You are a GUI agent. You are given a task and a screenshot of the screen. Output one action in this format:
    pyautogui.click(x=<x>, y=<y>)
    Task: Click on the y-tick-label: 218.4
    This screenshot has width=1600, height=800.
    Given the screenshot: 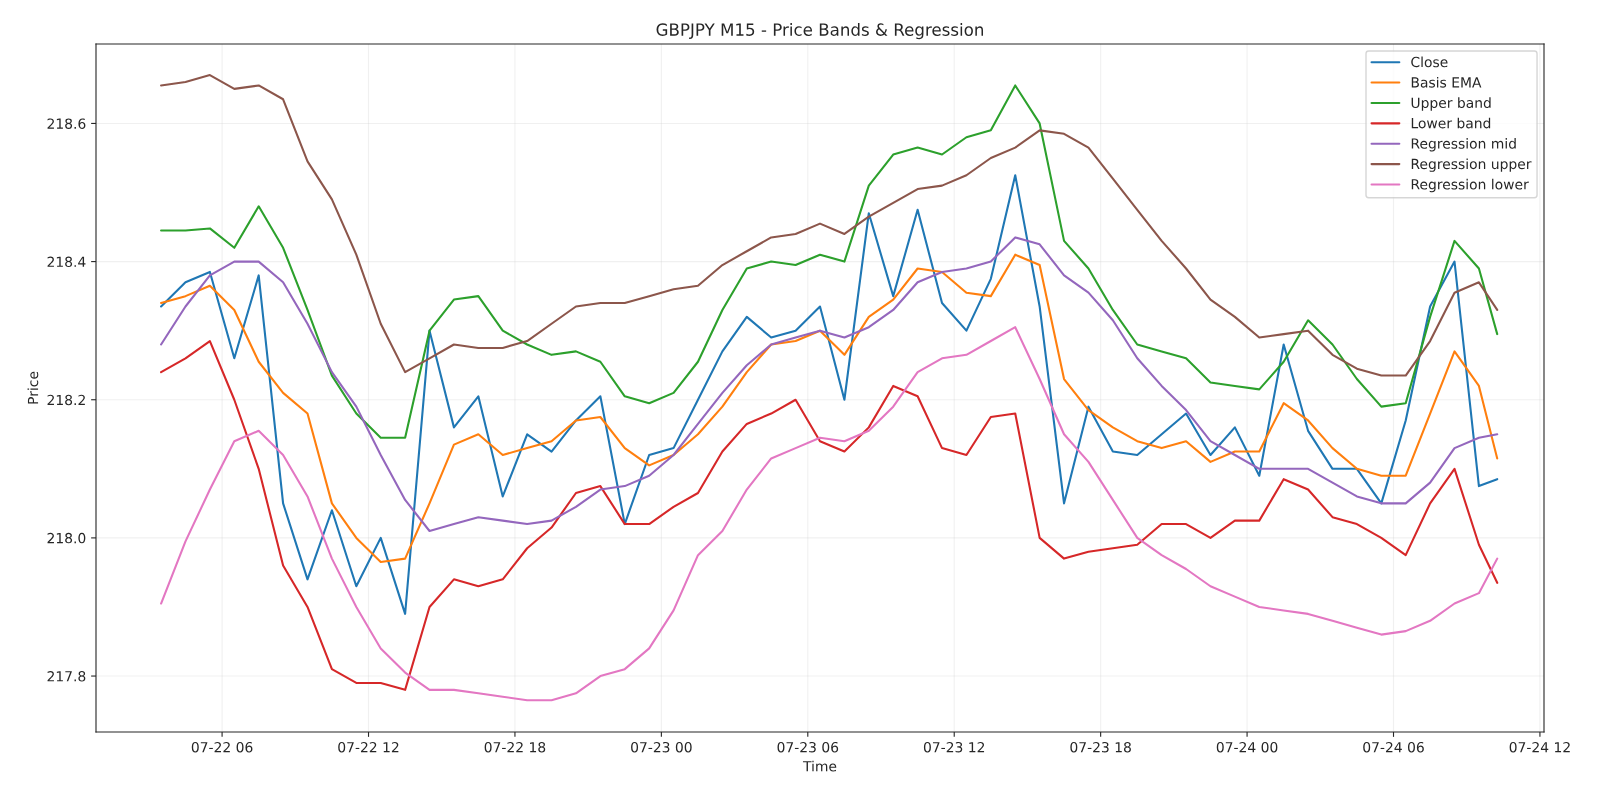 What is the action you would take?
    pyautogui.click(x=66, y=262)
    